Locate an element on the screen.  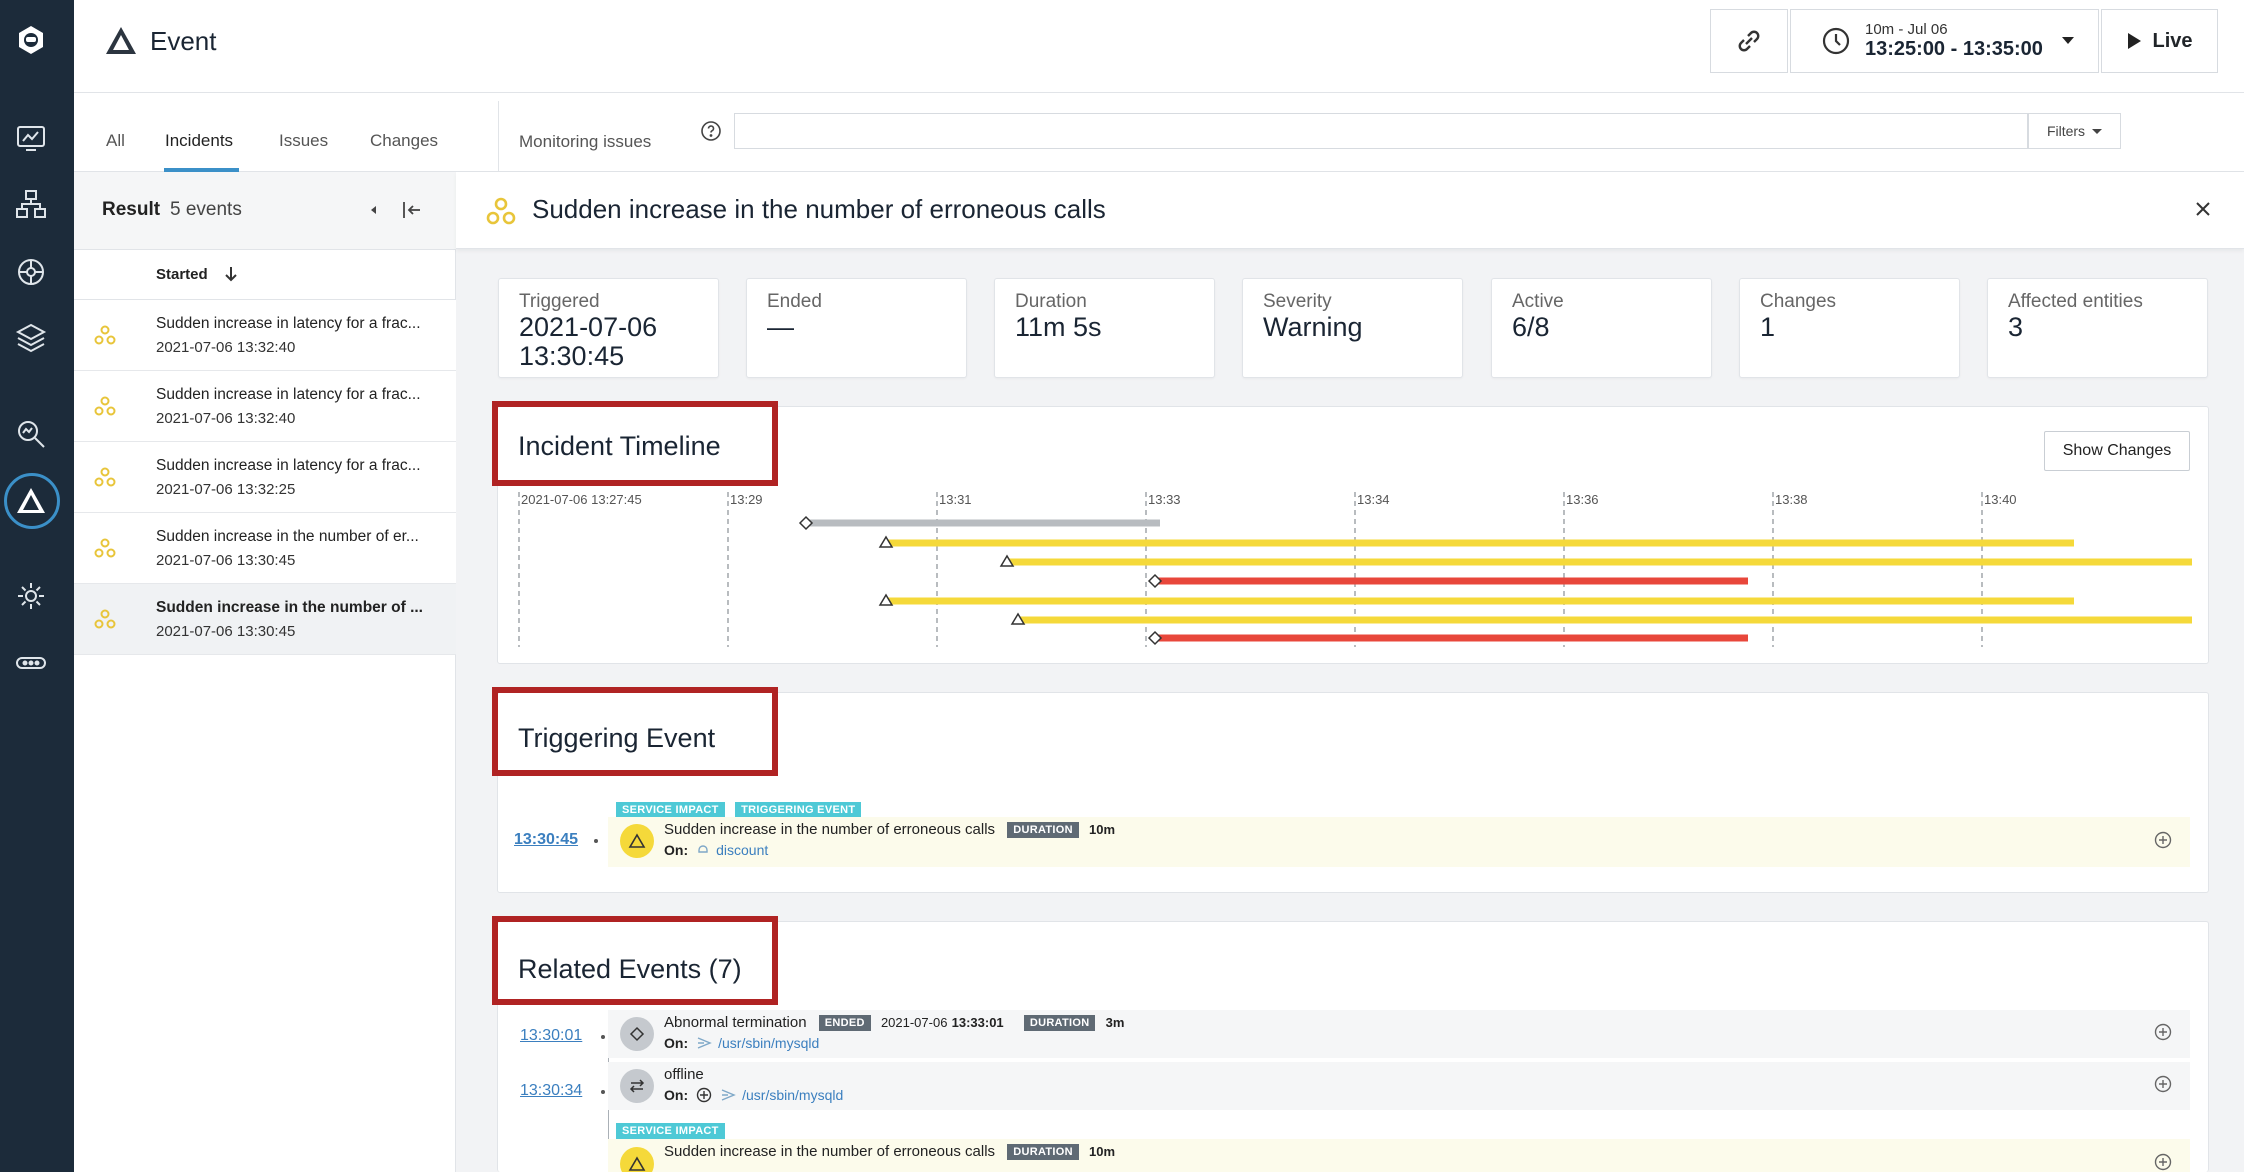
section-title: Triggering Event is located at coordinates (617, 738).